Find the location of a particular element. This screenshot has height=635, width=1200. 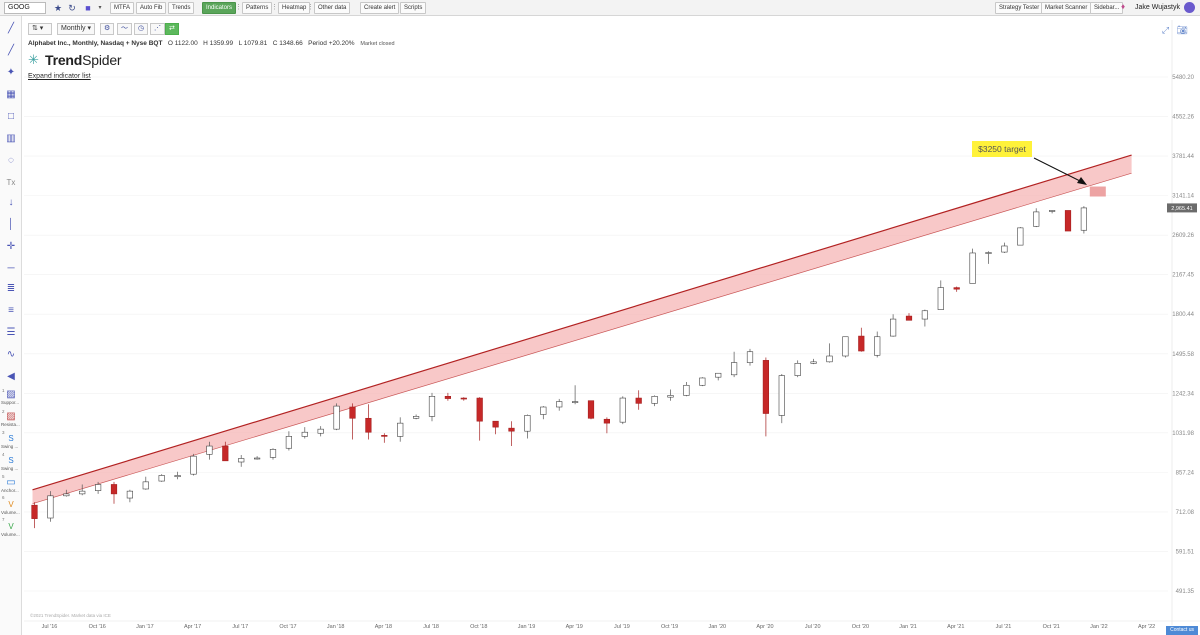

chevron-down-icon: ▾ is located at coordinates (100, 8).